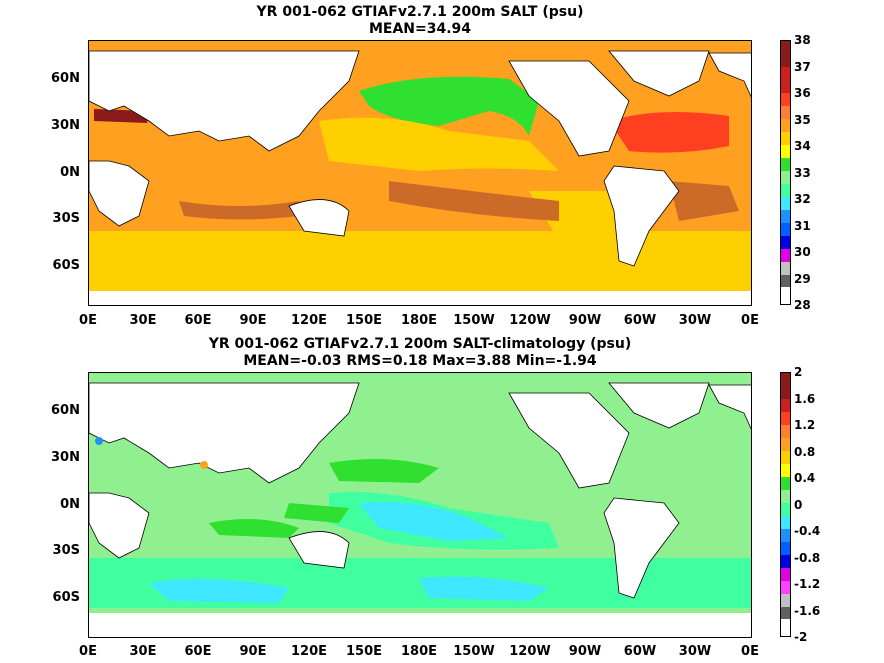 This screenshot has width=884, height=663. What do you see at coordinates (65, 125) in the screenshot?
I see `top-lat-label: 30N` at bounding box center [65, 125].